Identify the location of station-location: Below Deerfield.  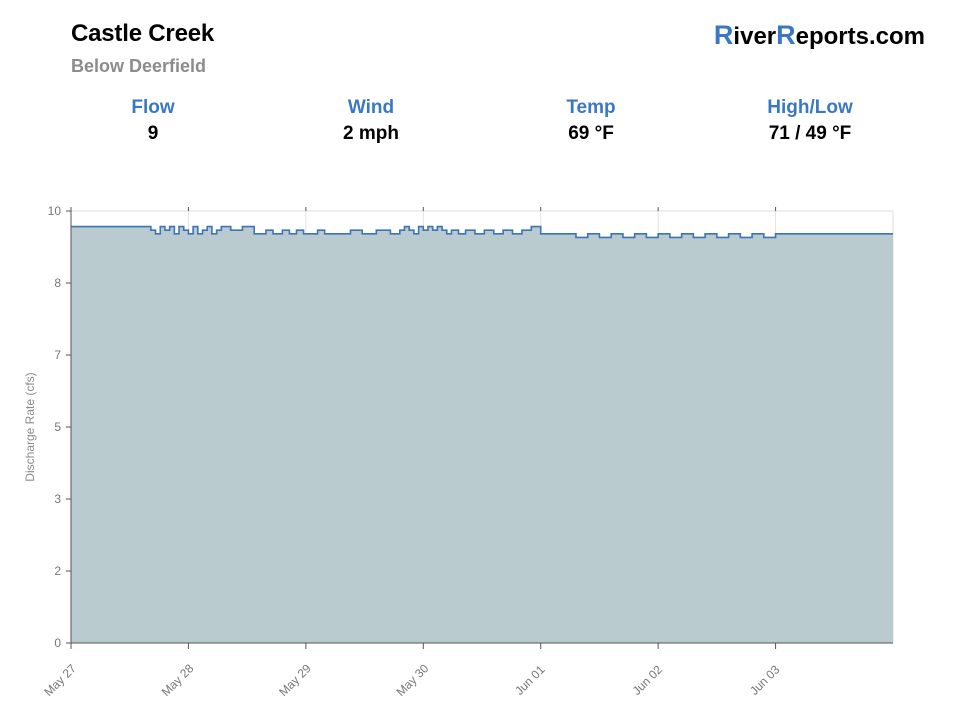
(139, 66).